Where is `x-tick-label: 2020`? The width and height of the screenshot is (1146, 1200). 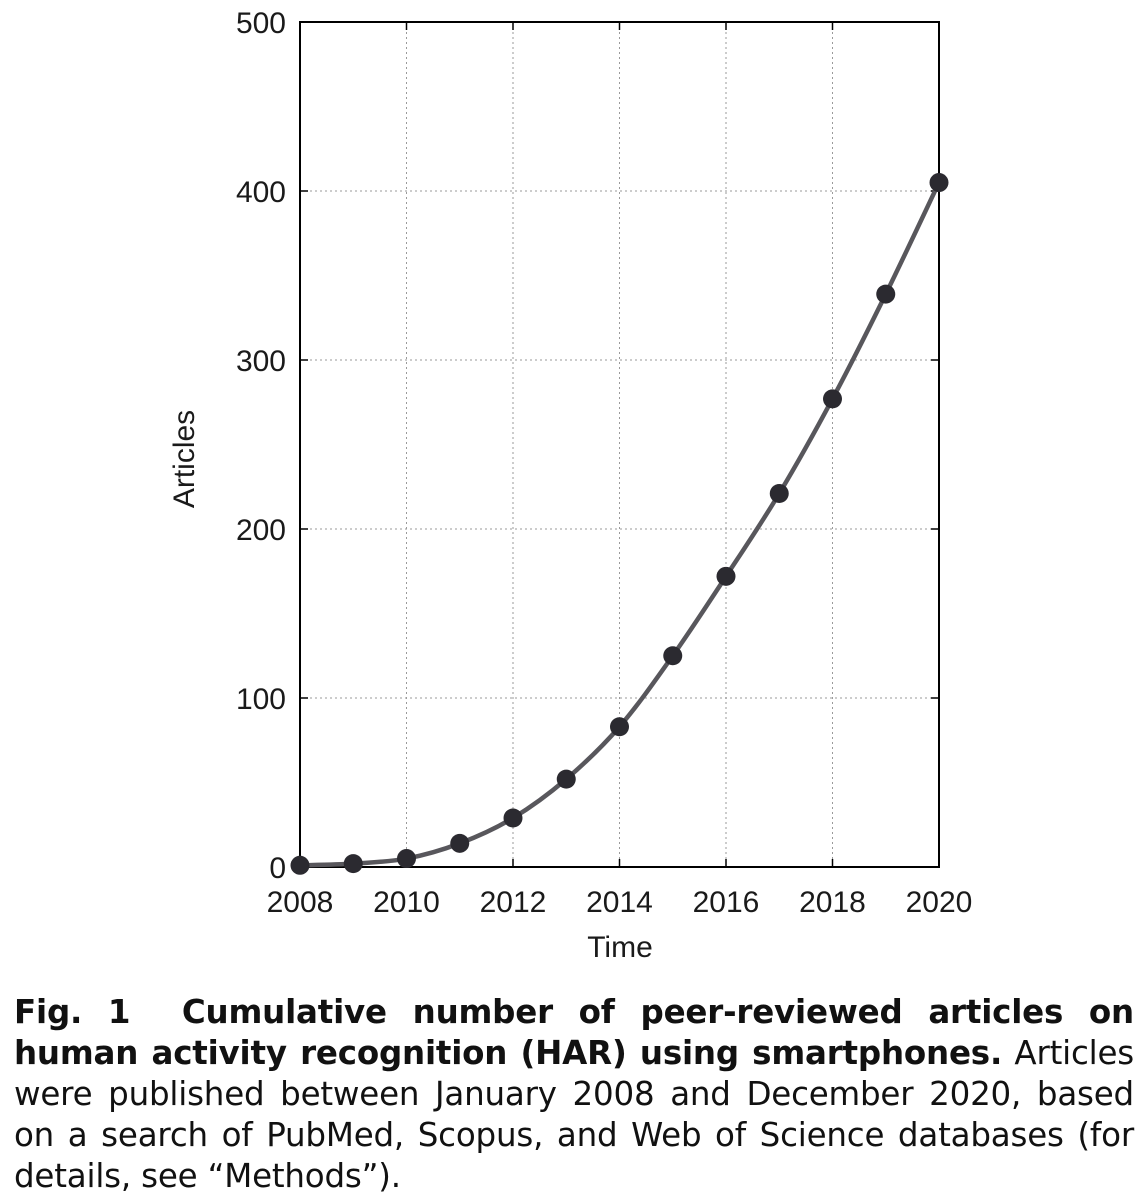
x-tick-label: 2020 is located at coordinates (939, 902).